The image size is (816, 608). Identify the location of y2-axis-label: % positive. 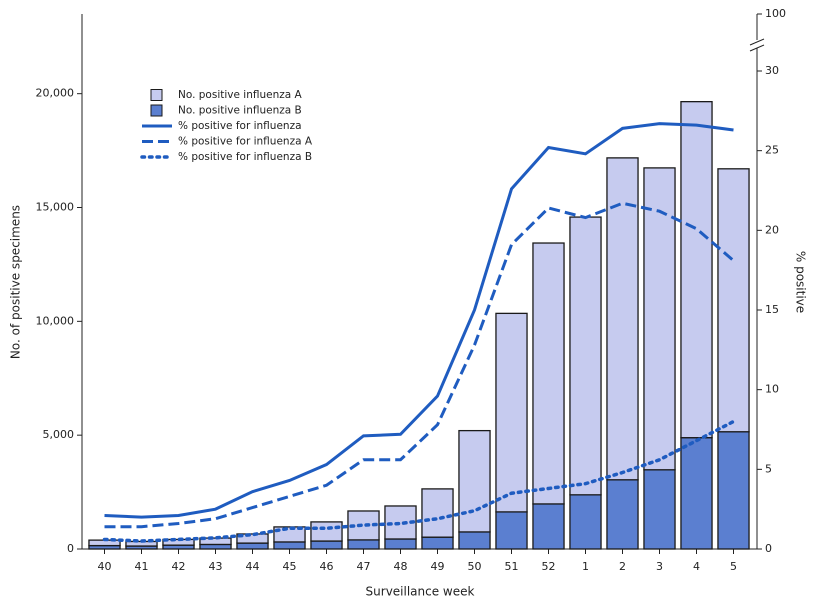
(801, 282).